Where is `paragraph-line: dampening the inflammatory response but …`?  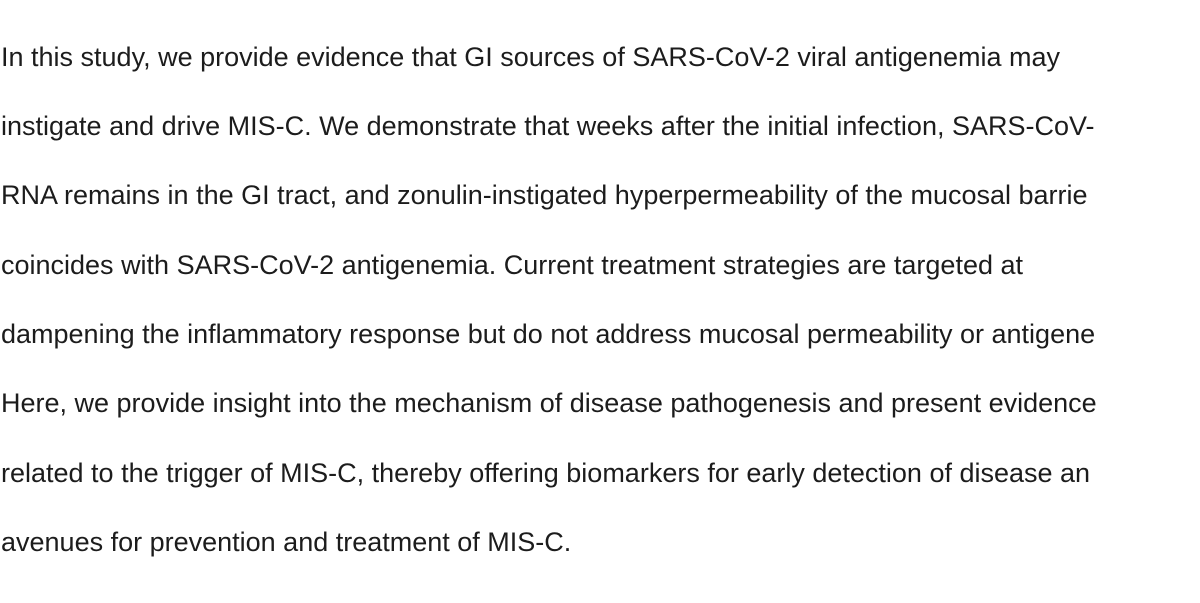
paragraph-line: dampening the inflammatory response but … is located at coordinates (548, 334).